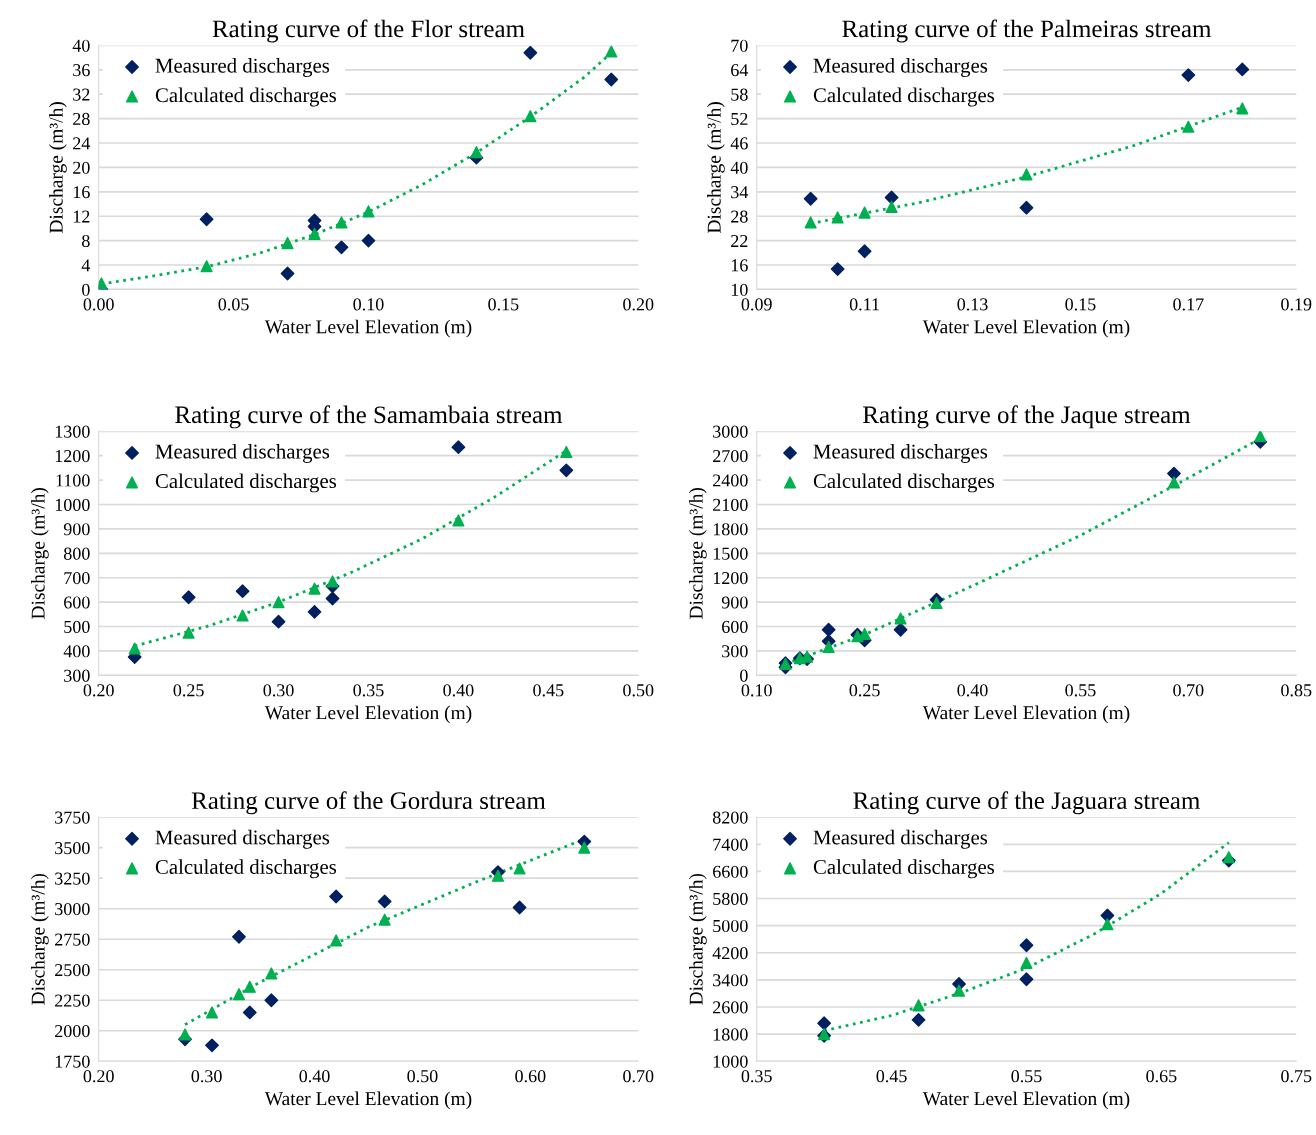 The image size is (1316, 1135). Describe the element at coordinates (72, 848) in the screenshot. I see `y-tick-label: 3500` at that location.